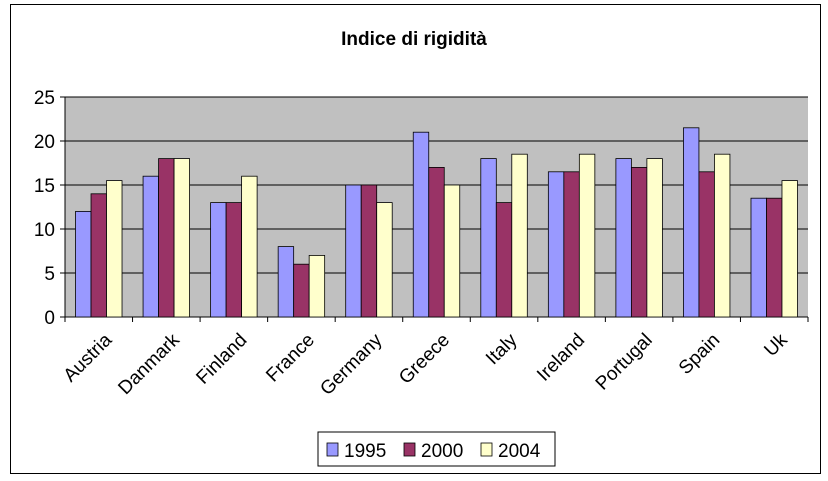 Image resolution: width=828 pixels, height=481 pixels. Describe the element at coordinates (639, 242) in the screenshot. I see `bar-2000-portugal` at that location.